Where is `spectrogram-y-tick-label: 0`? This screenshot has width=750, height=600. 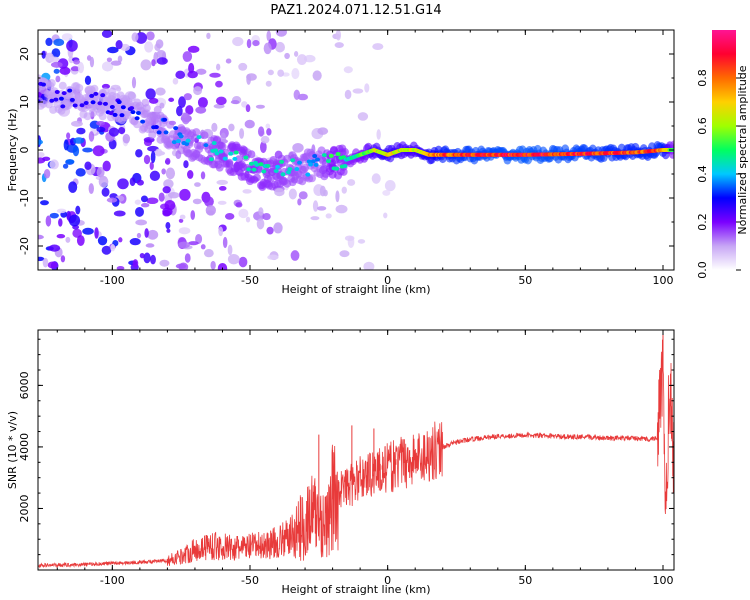
spectrogram-y-tick-label: 0 is located at coordinates (24, 150).